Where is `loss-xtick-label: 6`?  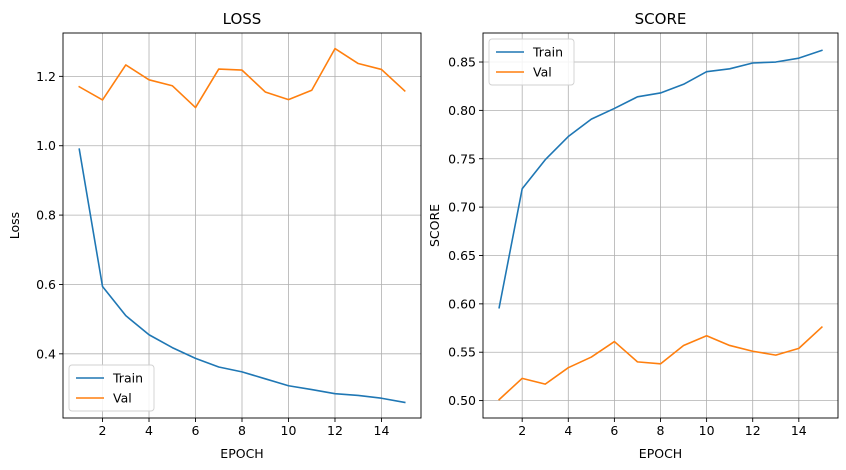
loss-xtick-label: 6 is located at coordinates (196, 430).